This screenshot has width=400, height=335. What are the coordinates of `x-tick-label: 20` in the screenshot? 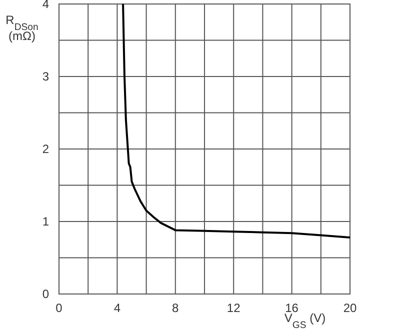 It's located at (350, 308).